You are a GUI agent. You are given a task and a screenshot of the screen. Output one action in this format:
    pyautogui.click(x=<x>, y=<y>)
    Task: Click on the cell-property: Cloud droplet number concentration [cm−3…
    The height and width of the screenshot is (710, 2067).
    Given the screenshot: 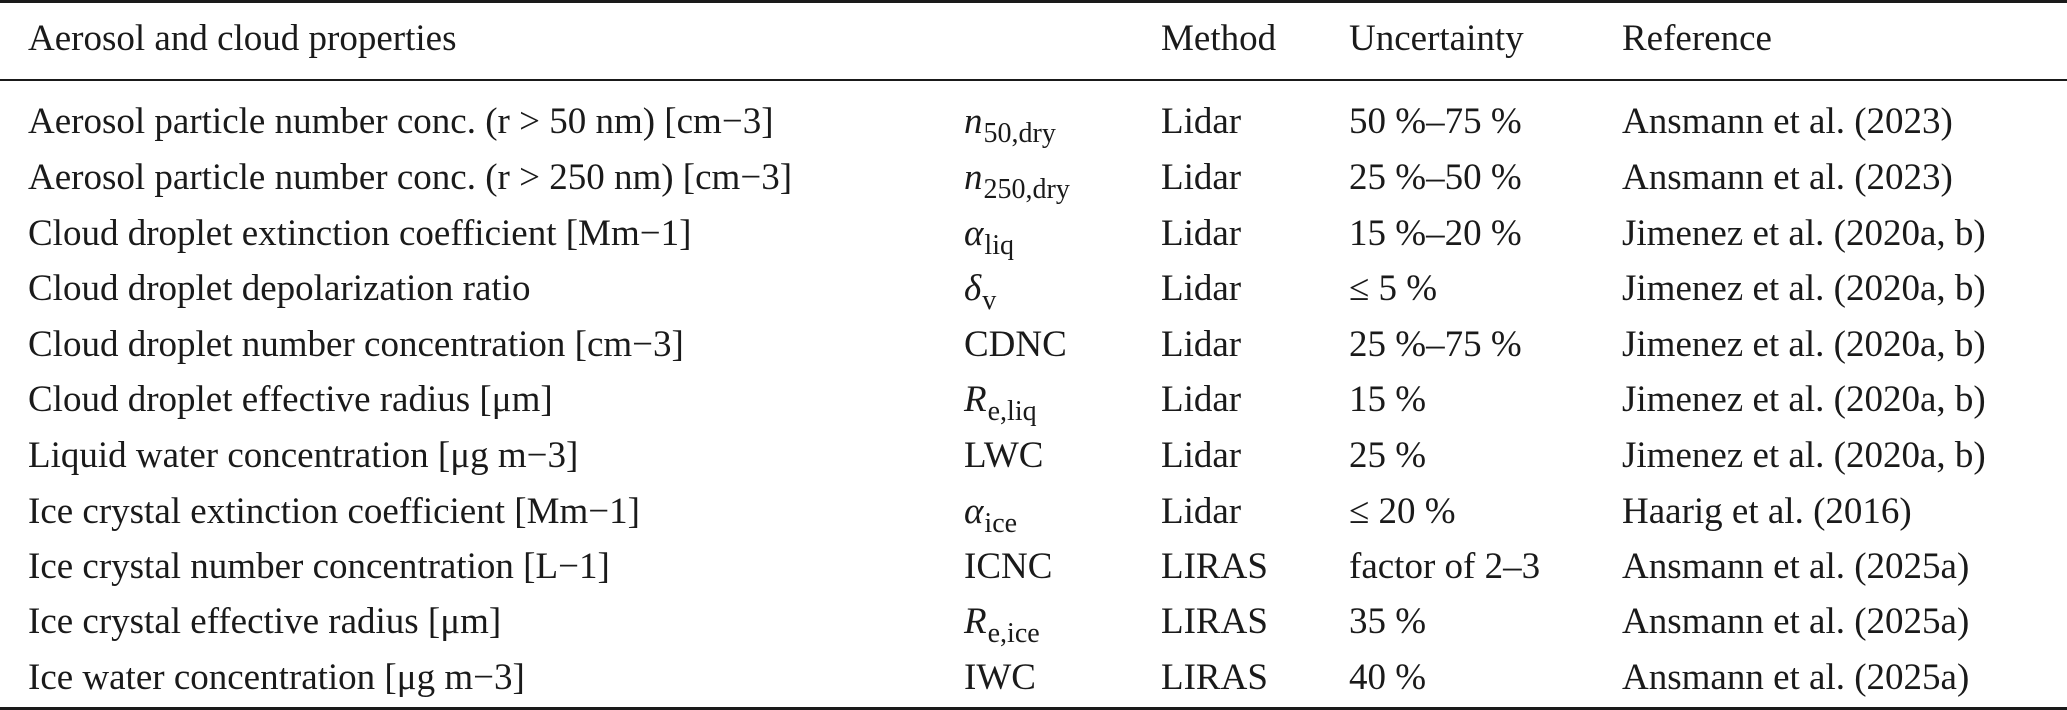 What is the action you would take?
    pyautogui.click(x=356, y=344)
    